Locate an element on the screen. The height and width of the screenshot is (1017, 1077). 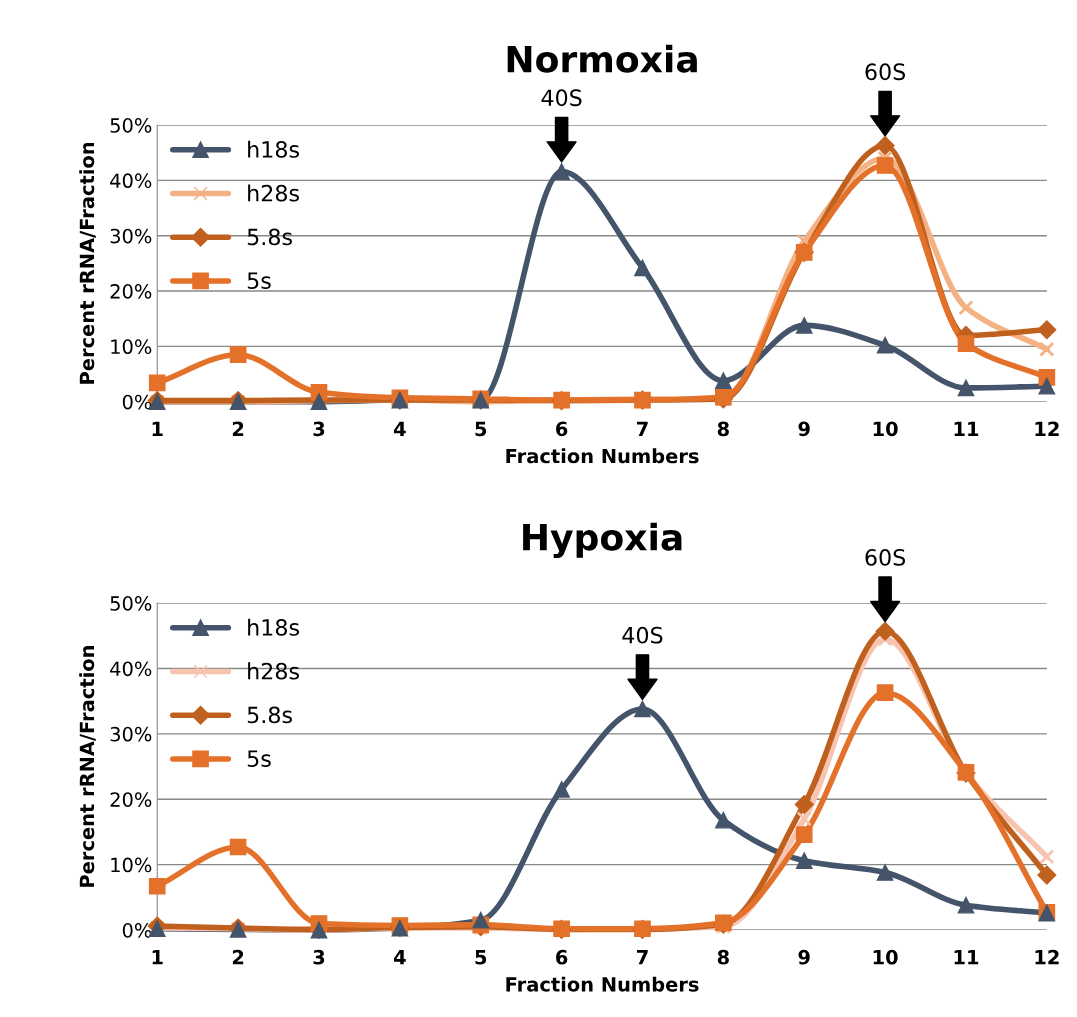
chart-title: Normoxia is located at coordinates (602, 58).